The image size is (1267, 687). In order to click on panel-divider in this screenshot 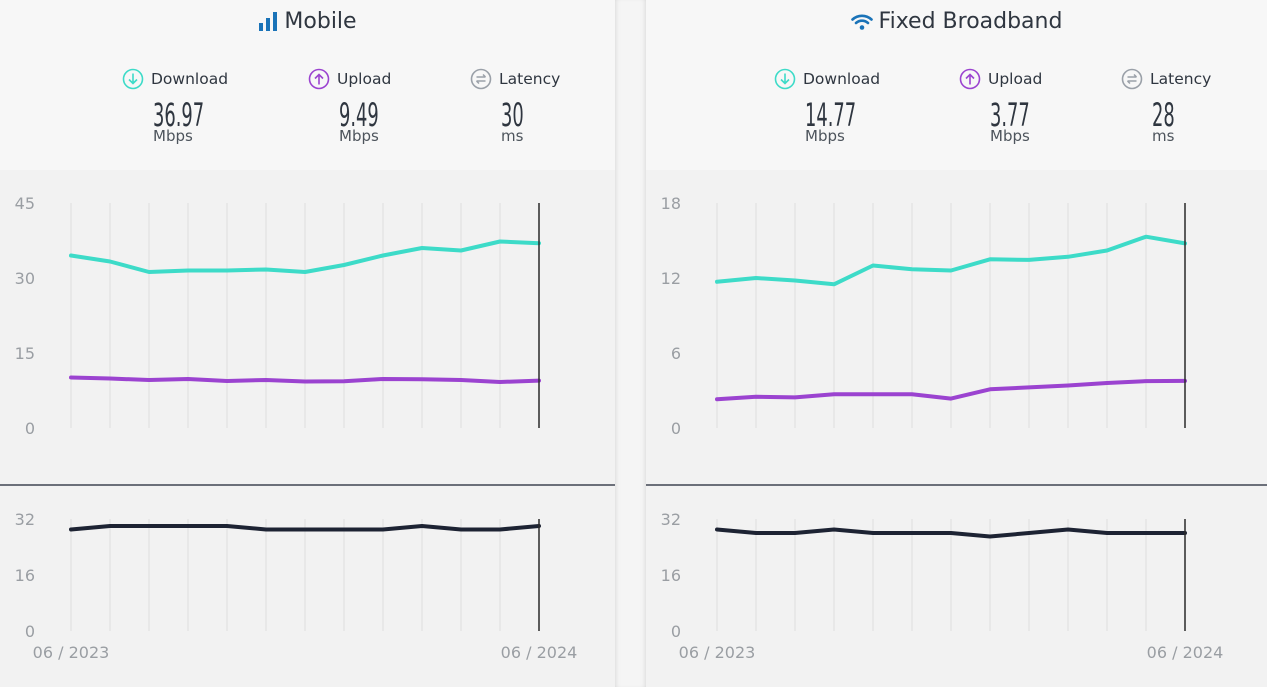, I will do `click(630, 343)`.